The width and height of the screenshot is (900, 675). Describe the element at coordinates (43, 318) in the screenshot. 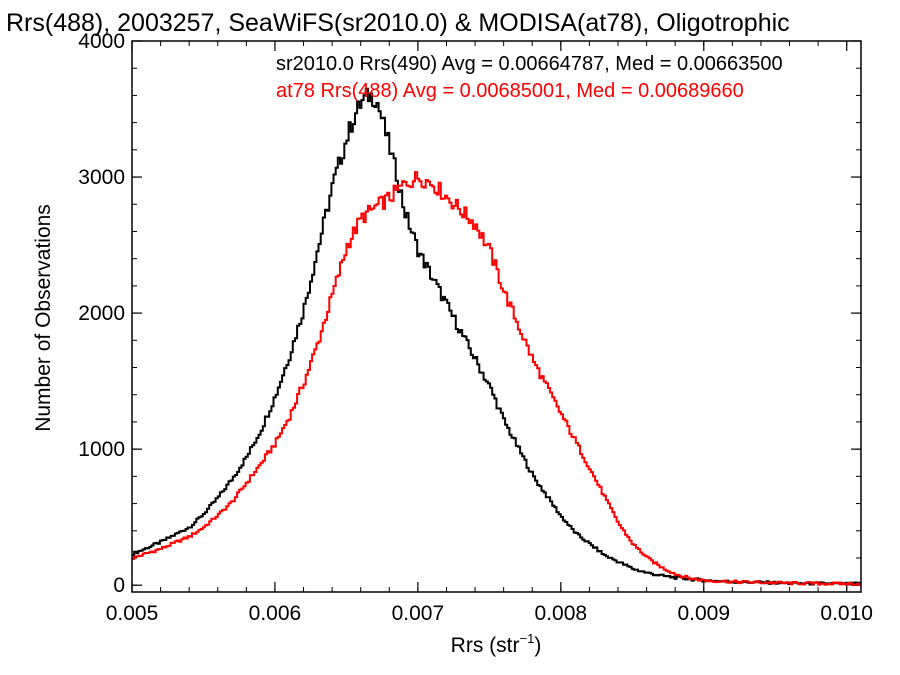

I see `y-axis-label: Number of Observations` at that location.